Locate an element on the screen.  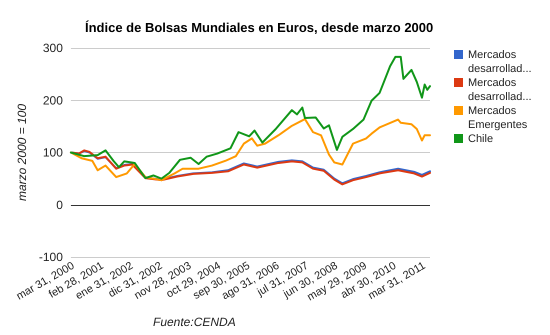
y-tick-label: 100 is located at coordinates (53, 153).